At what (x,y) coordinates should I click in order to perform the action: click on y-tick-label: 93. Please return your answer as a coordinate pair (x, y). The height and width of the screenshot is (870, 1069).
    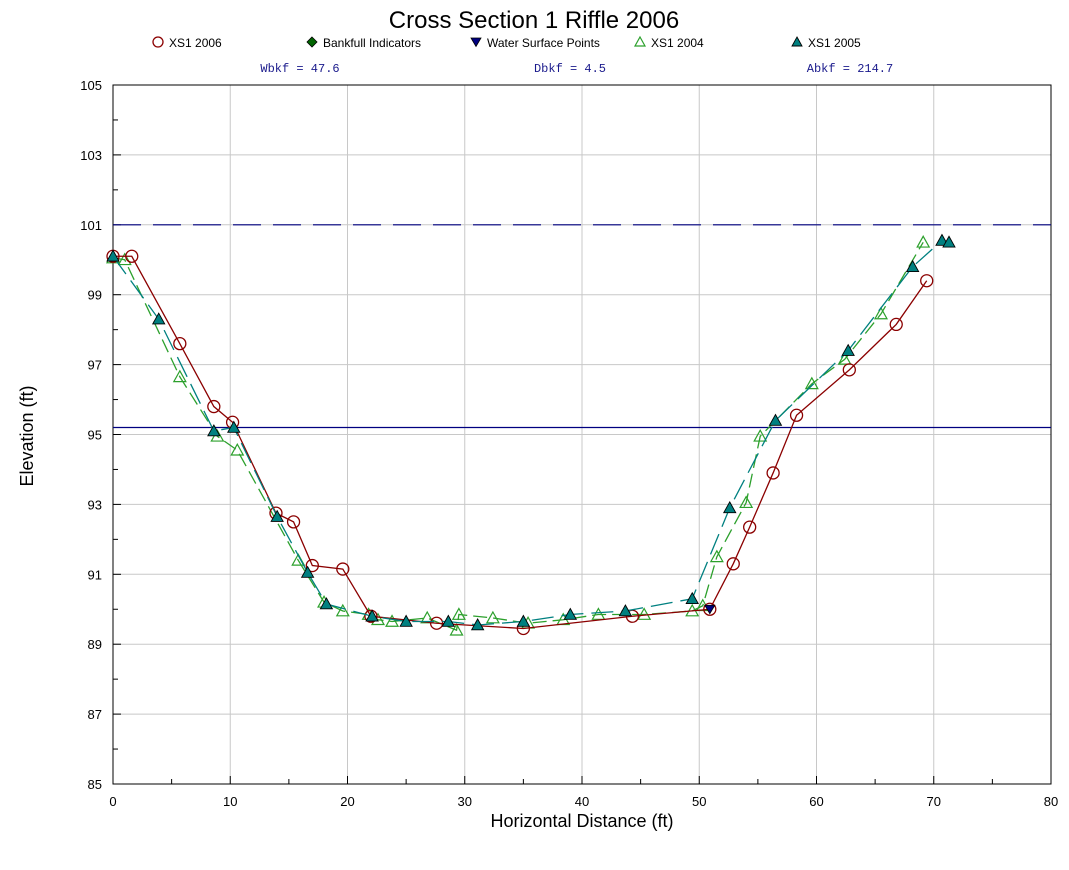
    Looking at the image, I should click on (95, 504).